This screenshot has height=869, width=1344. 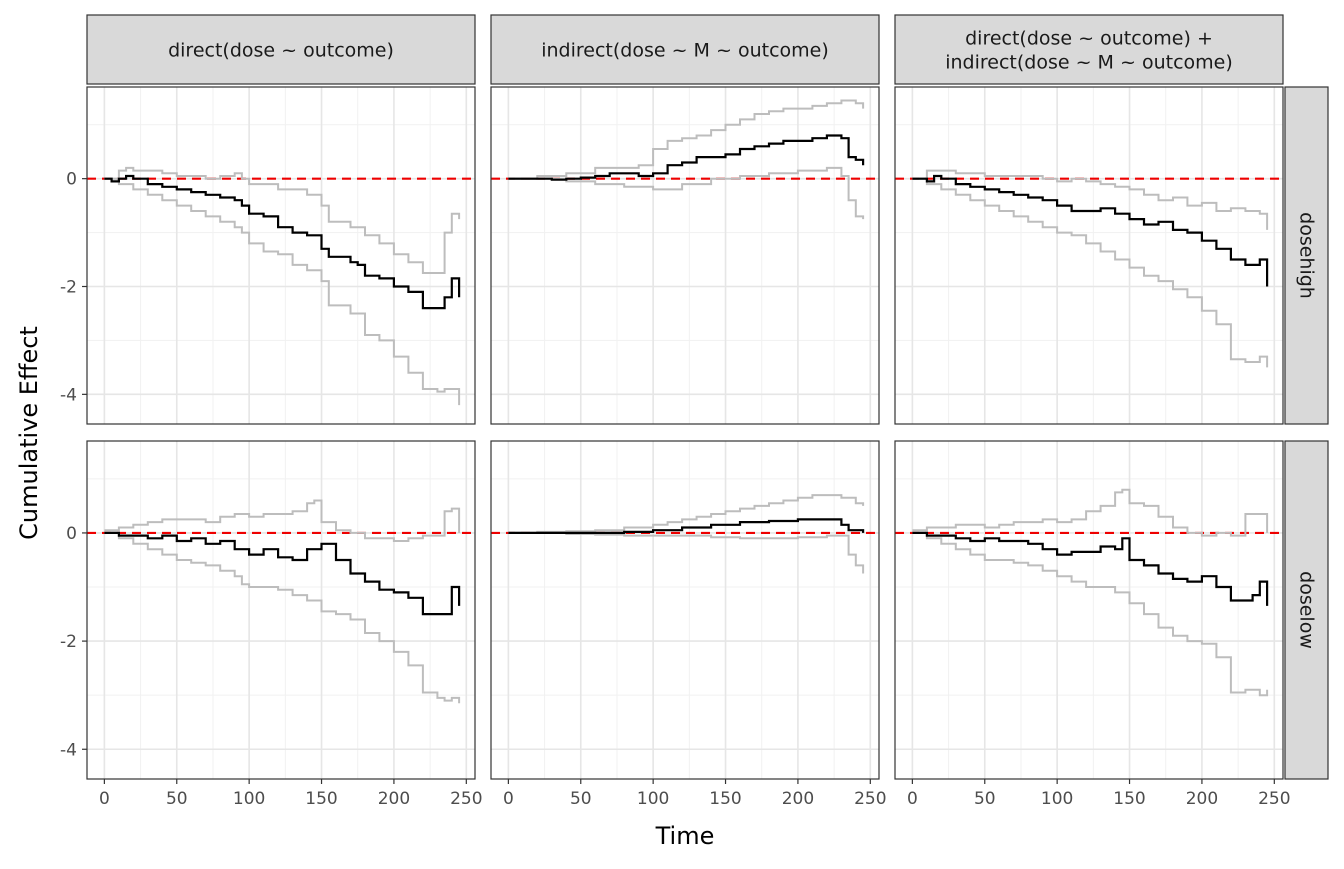 What do you see at coordinates (29, 433) in the screenshot?
I see `y-axis-title: Cumulative Effect` at bounding box center [29, 433].